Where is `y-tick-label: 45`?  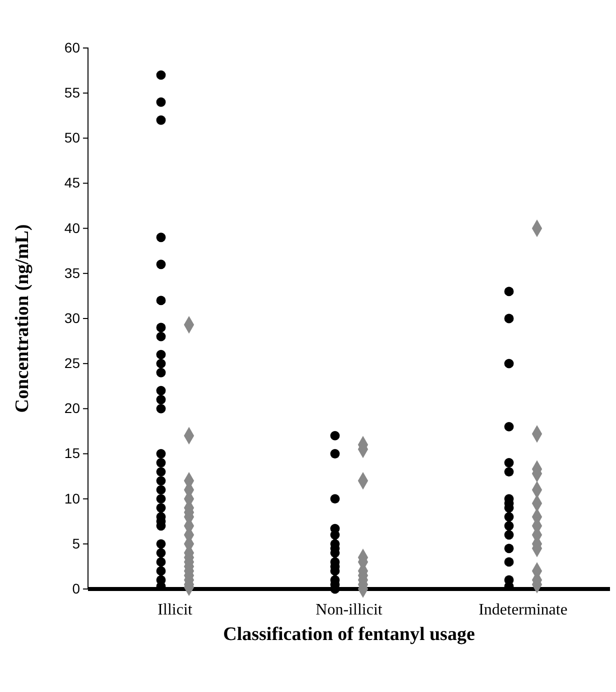
y-tick-label: 45 is located at coordinates (72, 182).